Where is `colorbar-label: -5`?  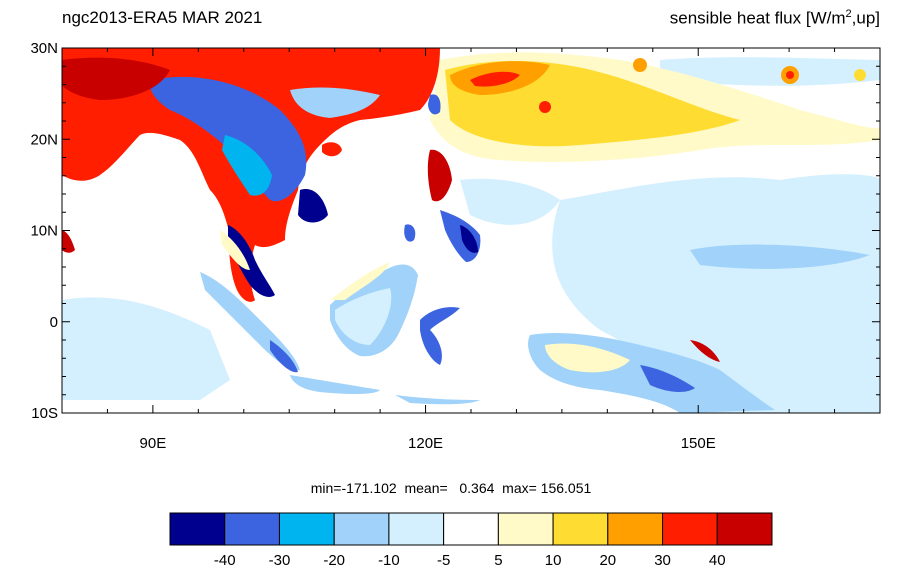
colorbar-label: -5 is located at coordinates (443, 560).